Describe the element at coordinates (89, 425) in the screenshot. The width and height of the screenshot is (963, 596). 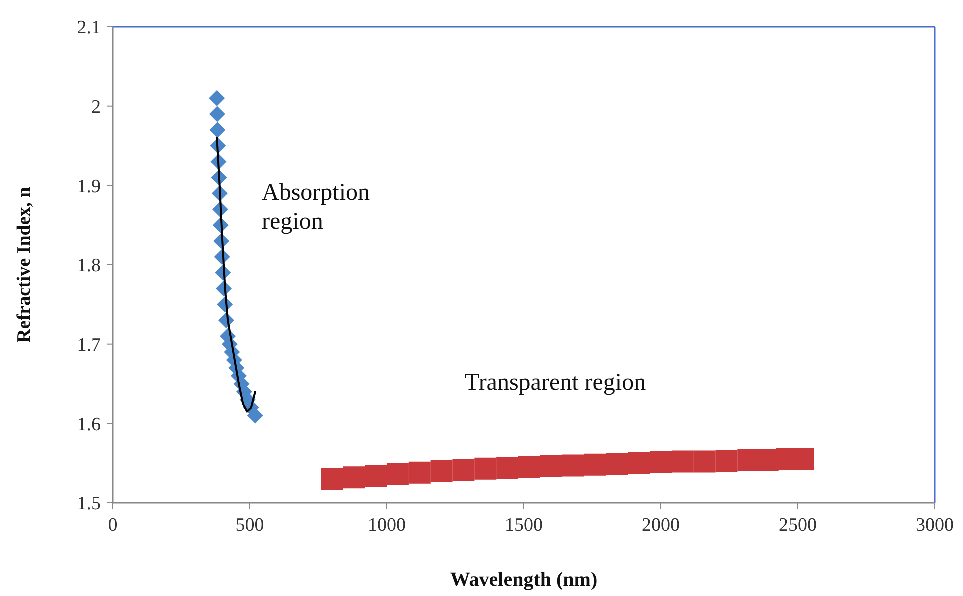
I see `y-tick-label: 1.6` at that location.